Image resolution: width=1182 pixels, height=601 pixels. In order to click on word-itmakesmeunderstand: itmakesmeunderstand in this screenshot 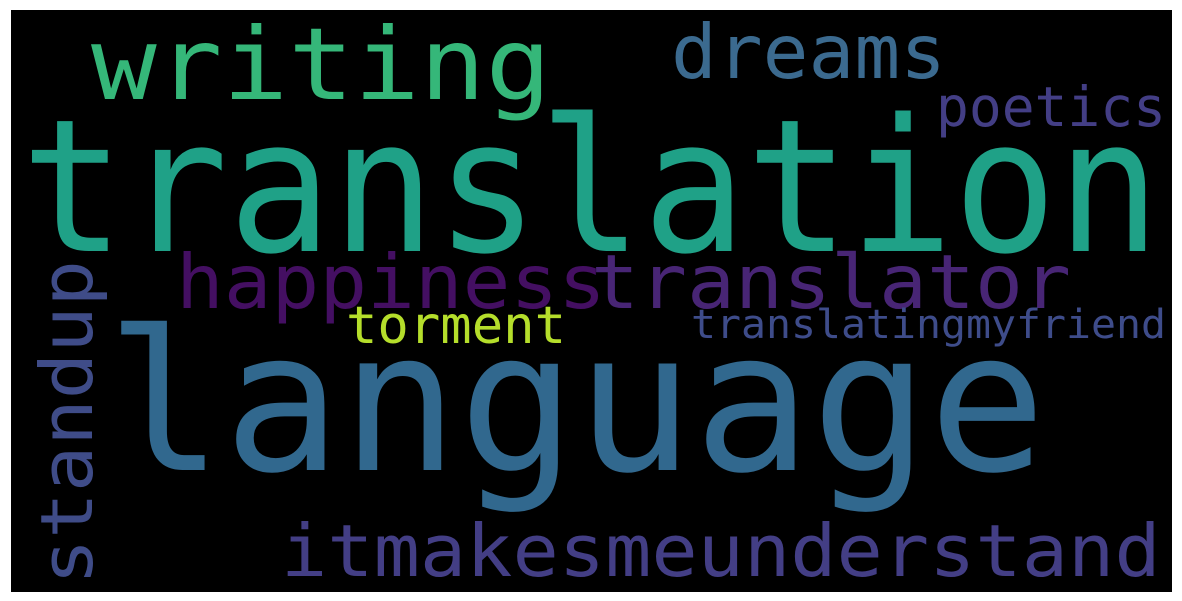, I will do `click(721, 550)`.